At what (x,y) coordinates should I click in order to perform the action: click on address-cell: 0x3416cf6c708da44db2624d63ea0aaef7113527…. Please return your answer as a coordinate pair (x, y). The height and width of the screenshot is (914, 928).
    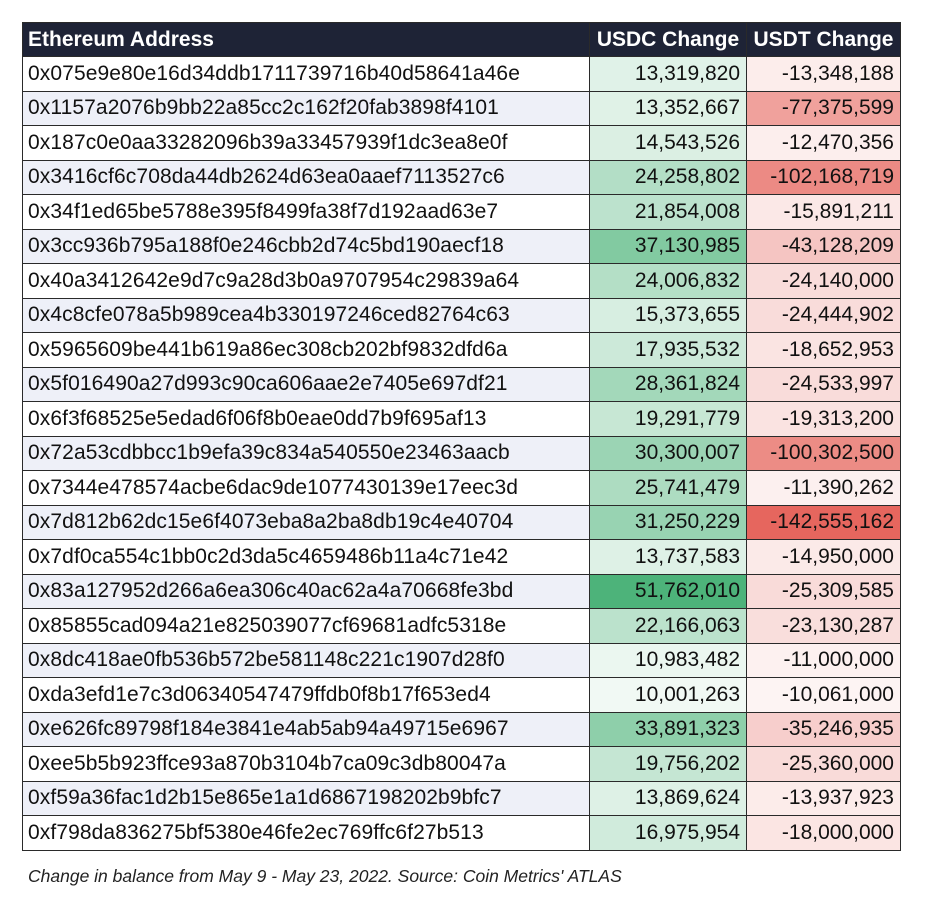
    Looking at the image, I should click on (306, 177).